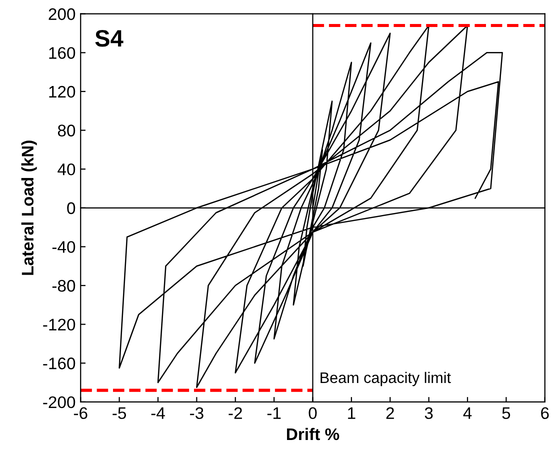  Describe the element at coordinates (71, 208) in the screenshot. I see `y-tick-label: 0` at that location.